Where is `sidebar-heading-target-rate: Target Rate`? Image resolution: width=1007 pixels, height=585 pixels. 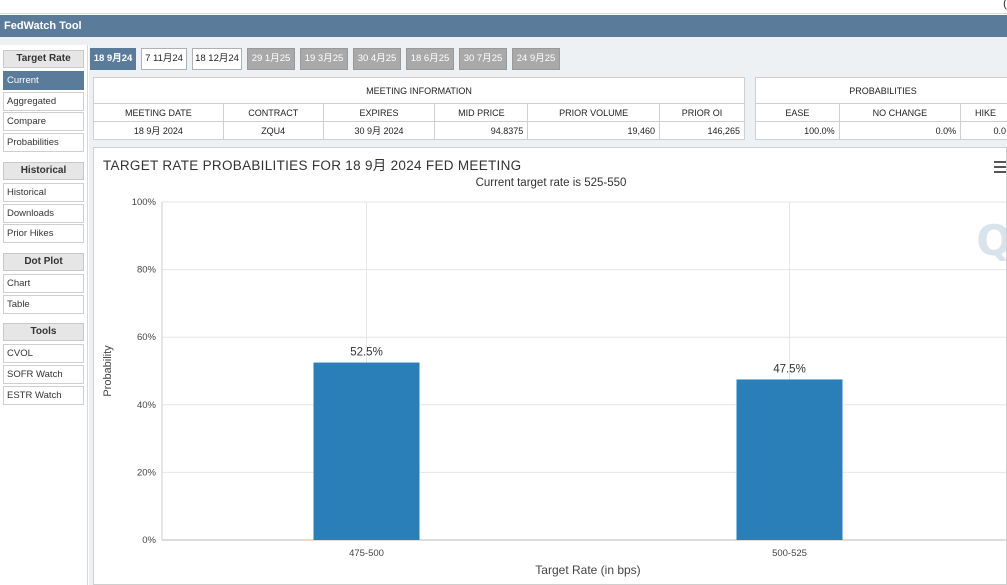 sidebar-heading-target-rate: Target Rate is located at coordinates (43, 59).